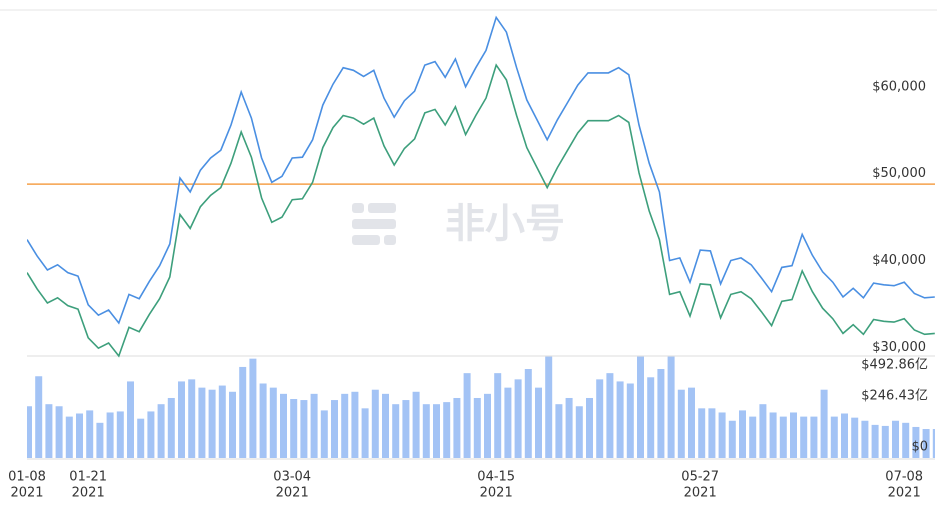 This screenshot has width=937, height=514. I want to click on x-tick-label: 04-15, so click(496, 477).